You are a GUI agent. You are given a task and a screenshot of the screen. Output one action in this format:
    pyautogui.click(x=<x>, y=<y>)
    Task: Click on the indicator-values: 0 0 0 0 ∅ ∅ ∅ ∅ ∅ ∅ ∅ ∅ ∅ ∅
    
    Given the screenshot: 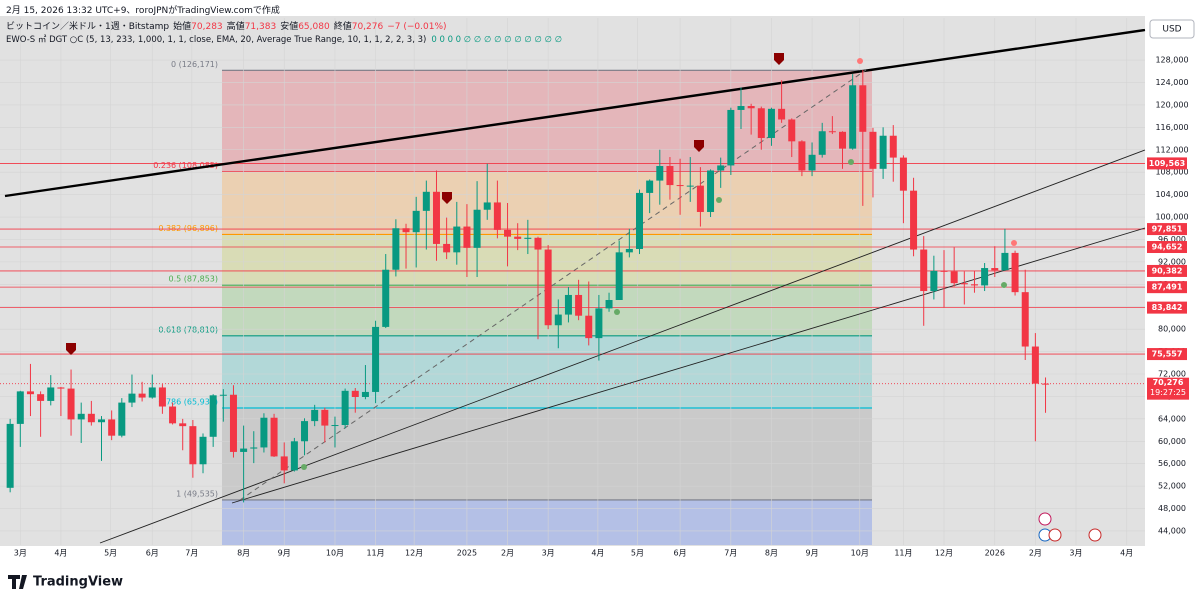 What is the action you would take?
    pyautogui.click(x=496, y=40)
    